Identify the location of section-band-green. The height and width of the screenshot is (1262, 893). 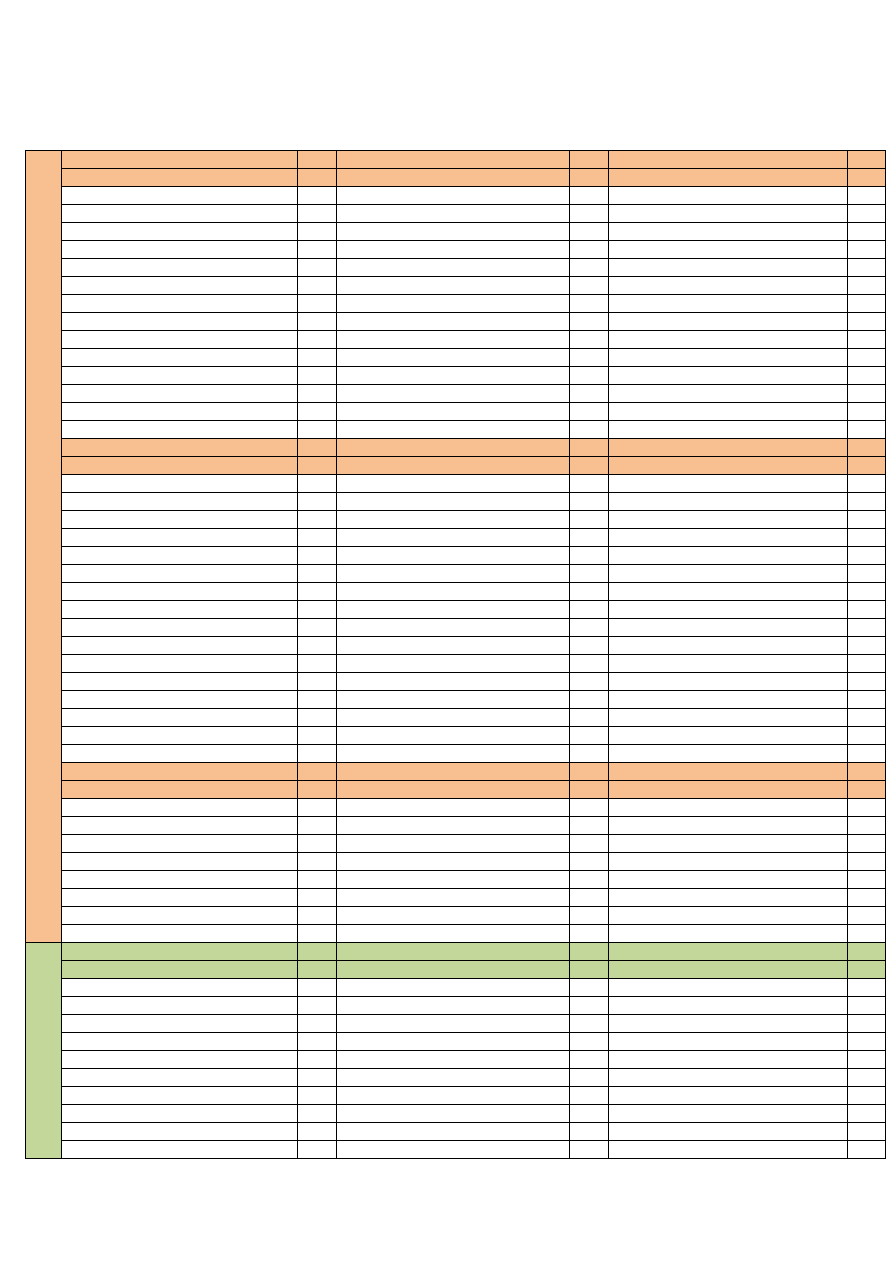
(43, 1050).